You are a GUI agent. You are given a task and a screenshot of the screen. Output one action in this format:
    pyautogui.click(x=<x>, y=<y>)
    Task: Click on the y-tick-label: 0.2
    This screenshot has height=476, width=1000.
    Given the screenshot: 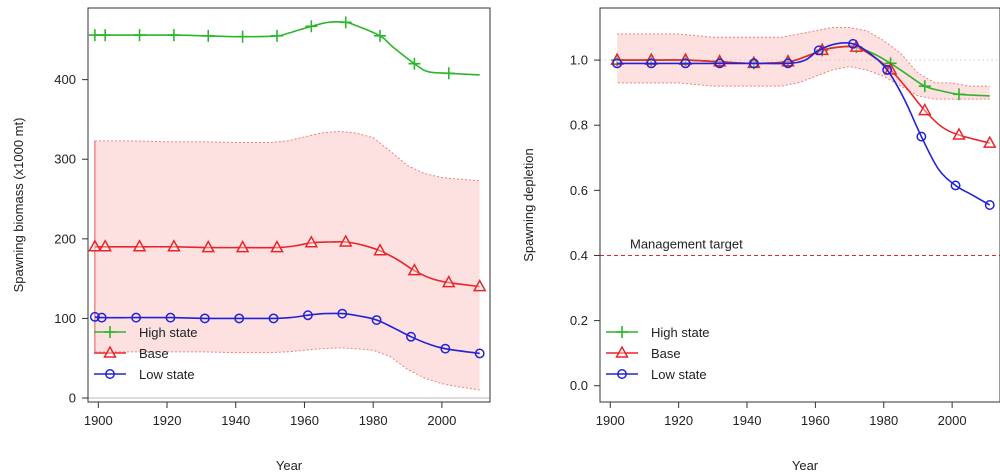 What is the action you would take?
    pyautogui.click(x=579, y=320)
    